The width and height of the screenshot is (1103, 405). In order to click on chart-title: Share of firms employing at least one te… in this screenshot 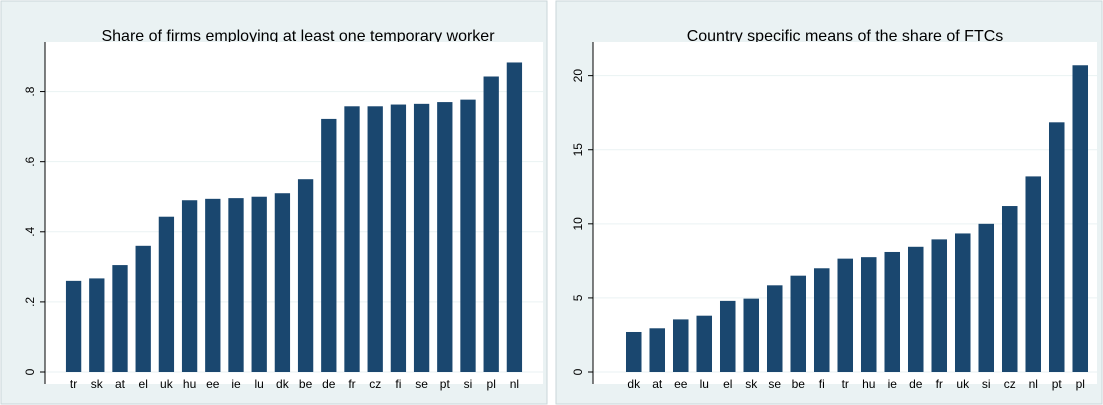, I will do `click(298, 36)`.